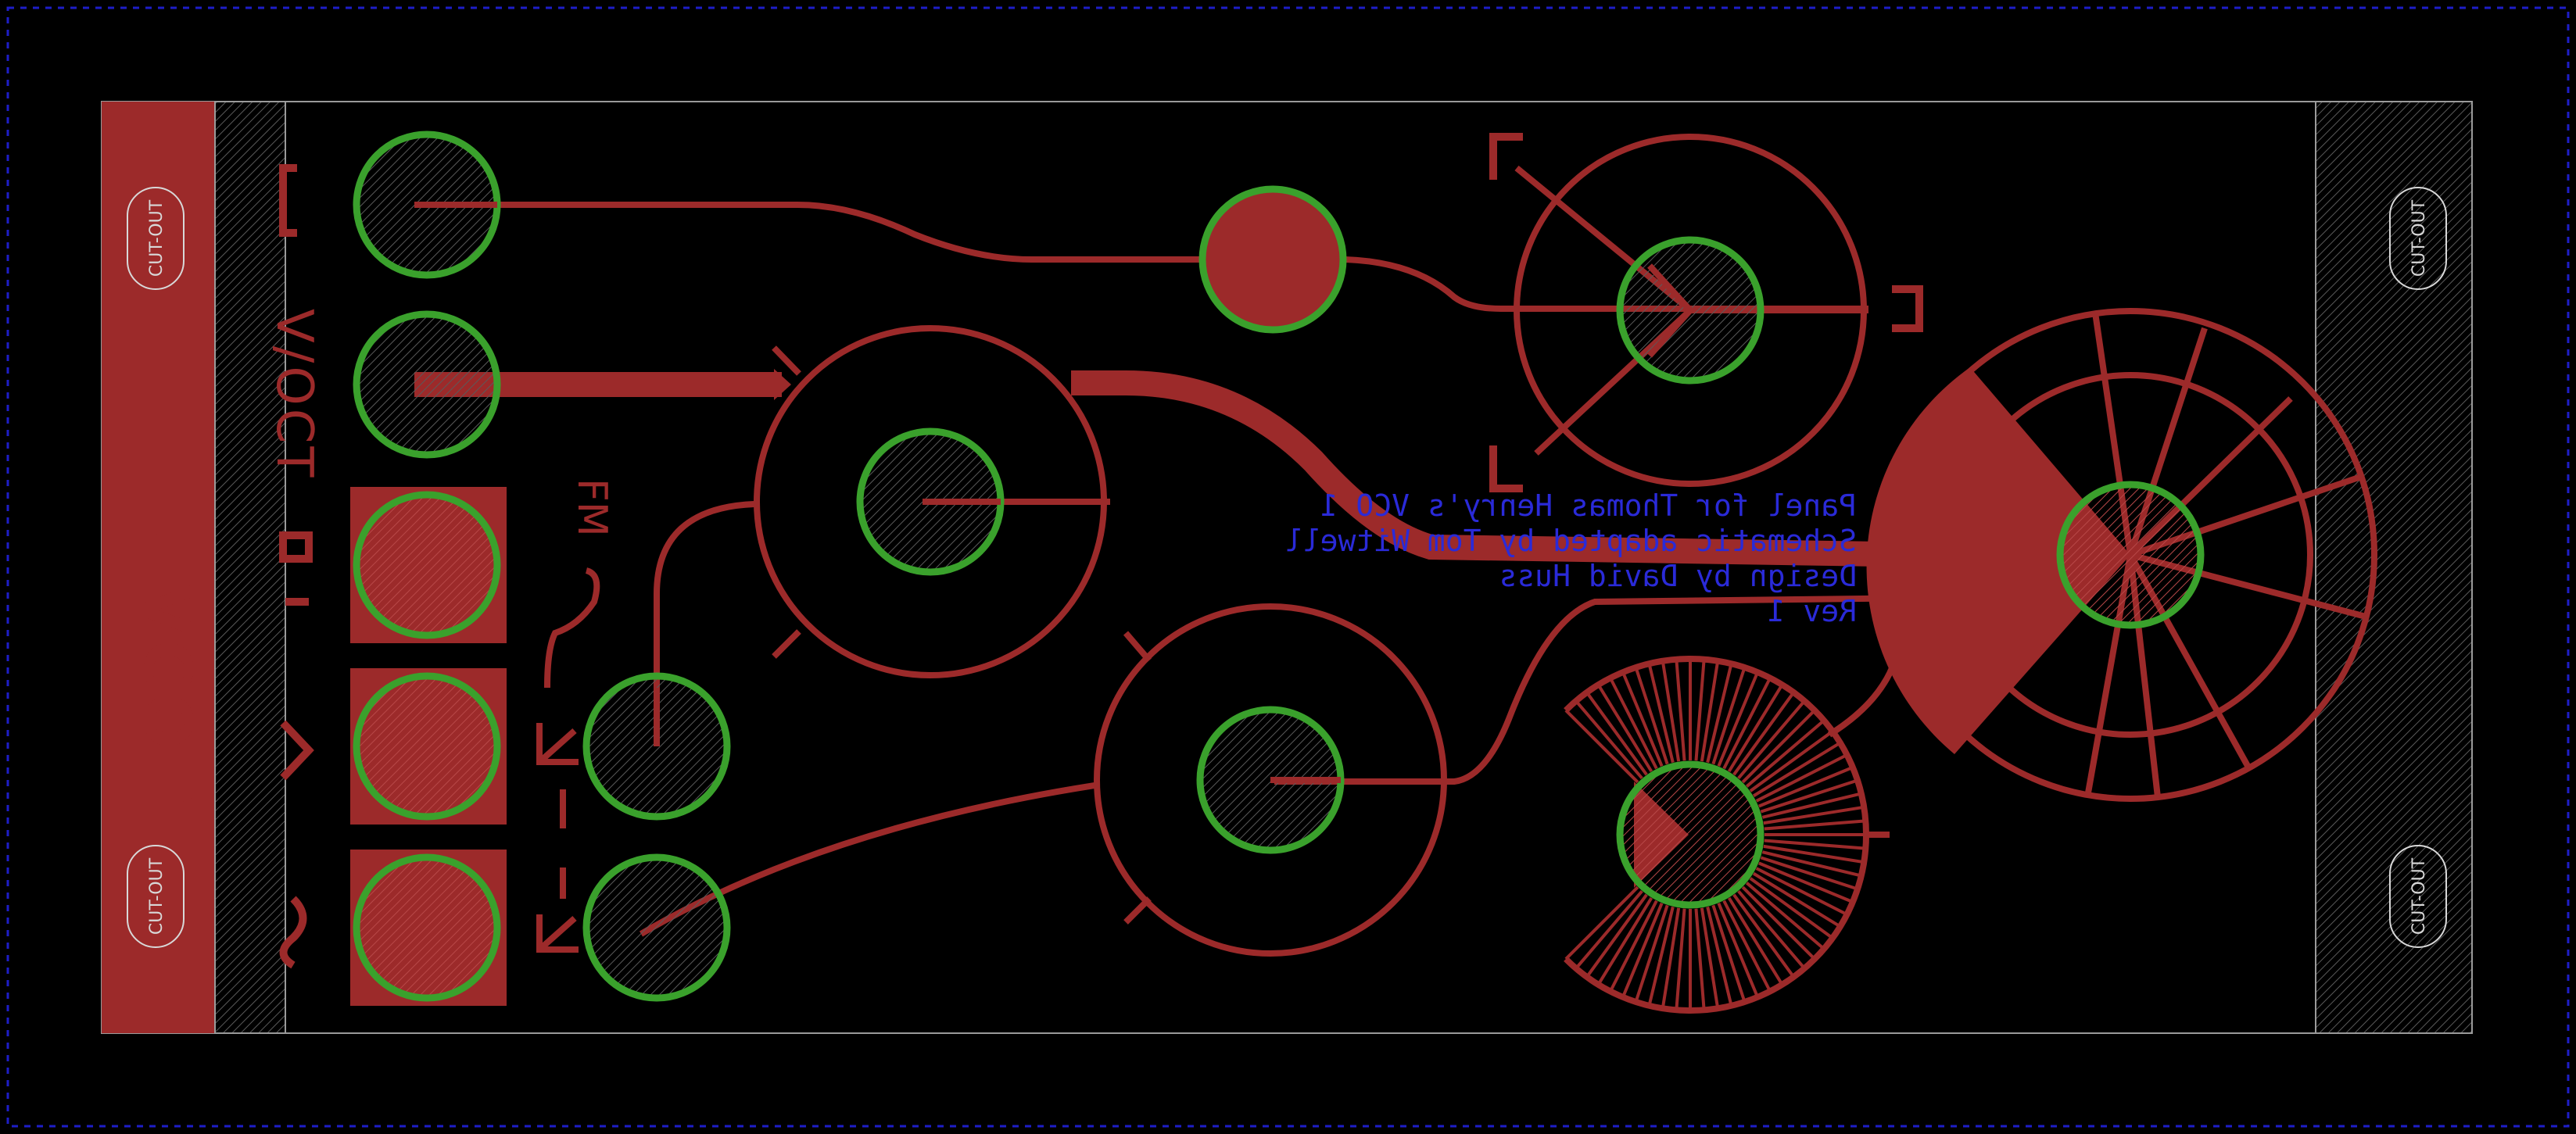  I want to click on led-pad, so click(1272, 260).